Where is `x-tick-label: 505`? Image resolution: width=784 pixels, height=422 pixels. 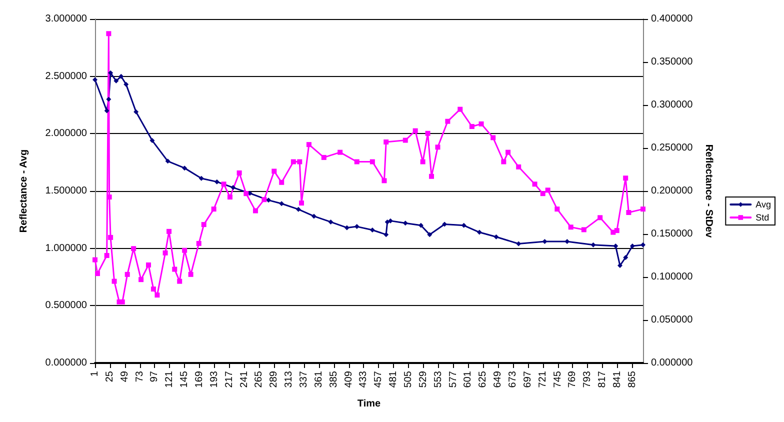 x-tick-label: 505 is located at coordinates (408, 379).